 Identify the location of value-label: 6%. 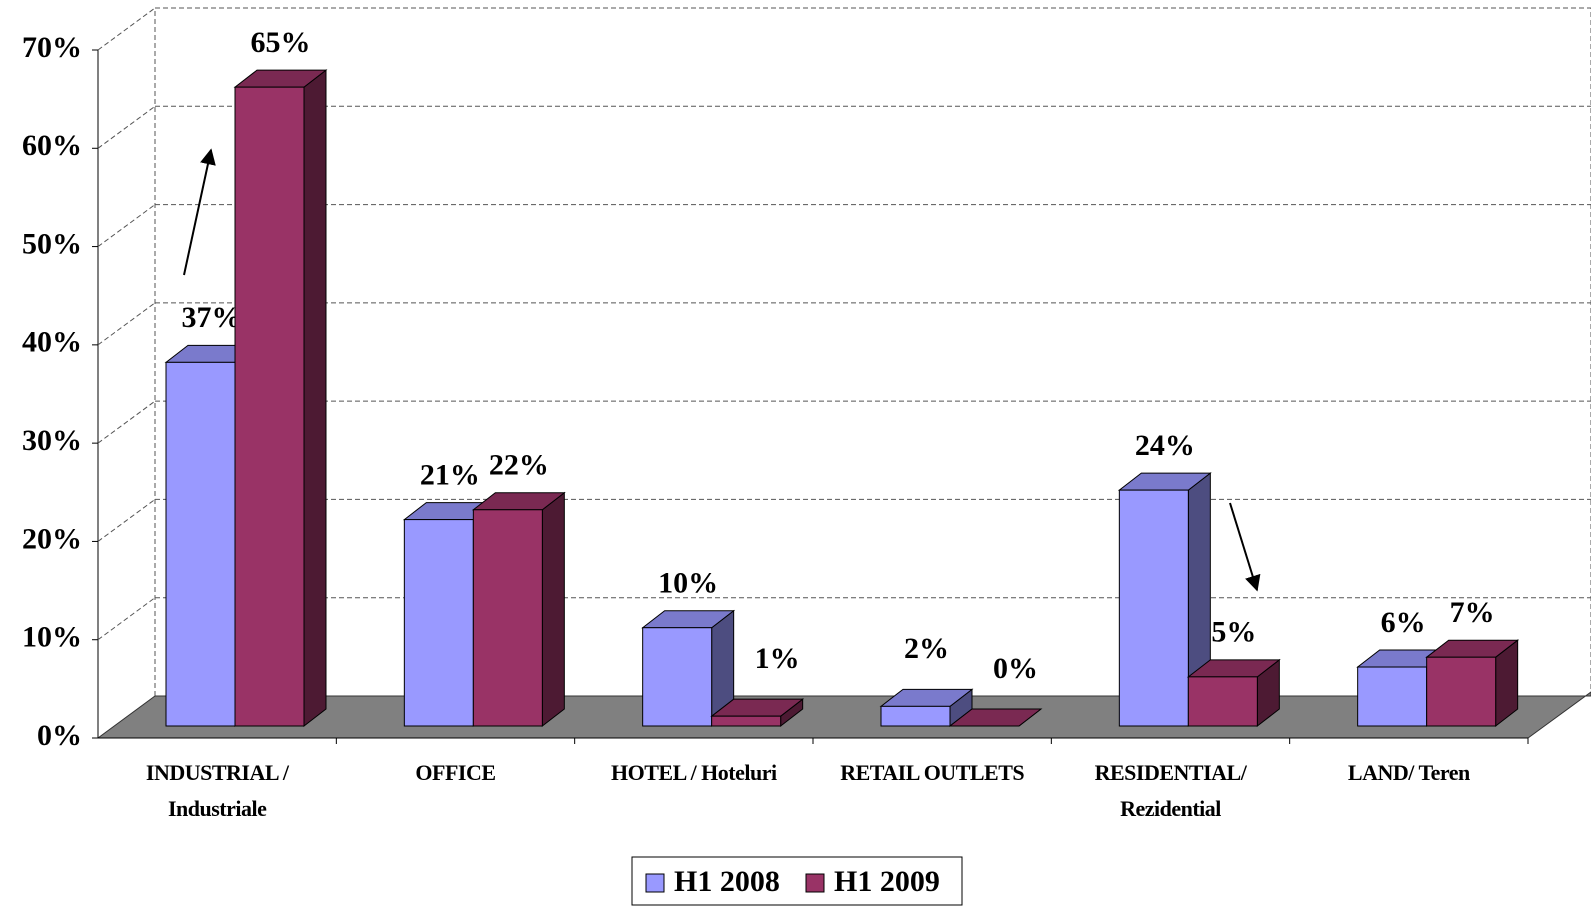
(1403, 622).